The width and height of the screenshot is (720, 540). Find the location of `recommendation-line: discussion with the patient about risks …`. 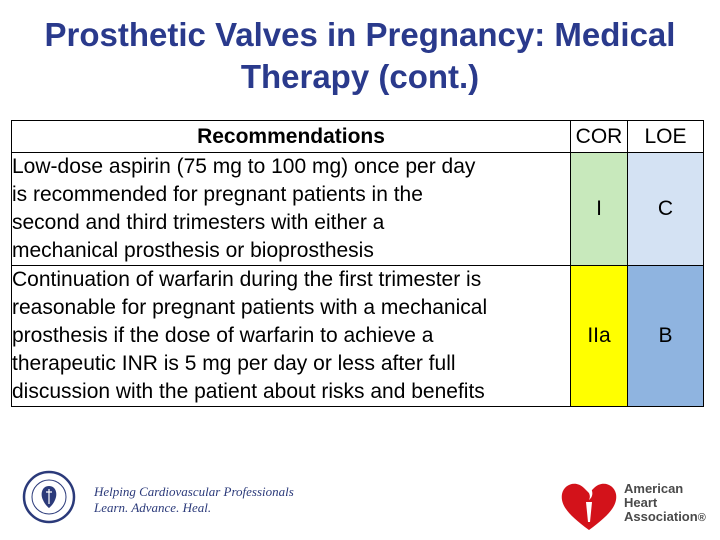

recommendation-line: discussion with the patient about risks … is located at coordinates (248, 391).